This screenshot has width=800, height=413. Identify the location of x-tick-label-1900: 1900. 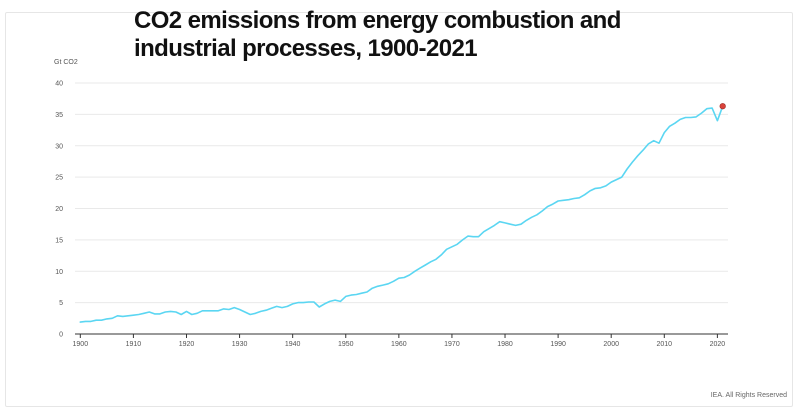
(81, 344).